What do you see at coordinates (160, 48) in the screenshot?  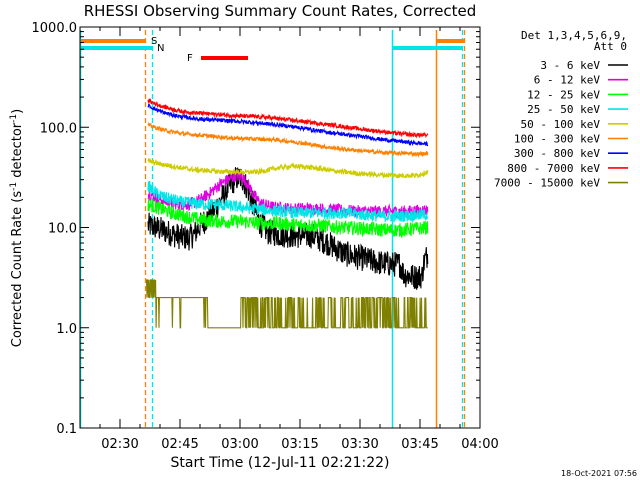 I see `night-flag-label: N` at bounding box center [160, 48].